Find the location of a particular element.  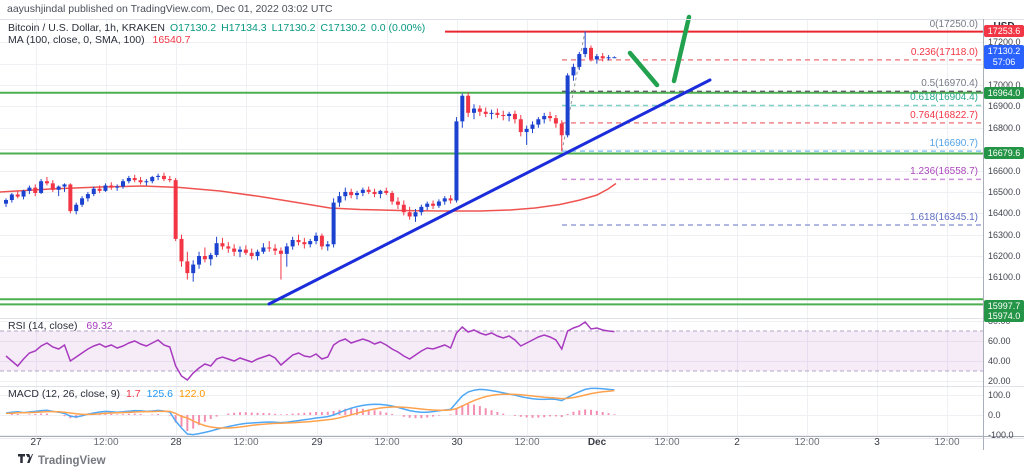

ohlc-value: H17134.3 is located at coordinates (244, 28).